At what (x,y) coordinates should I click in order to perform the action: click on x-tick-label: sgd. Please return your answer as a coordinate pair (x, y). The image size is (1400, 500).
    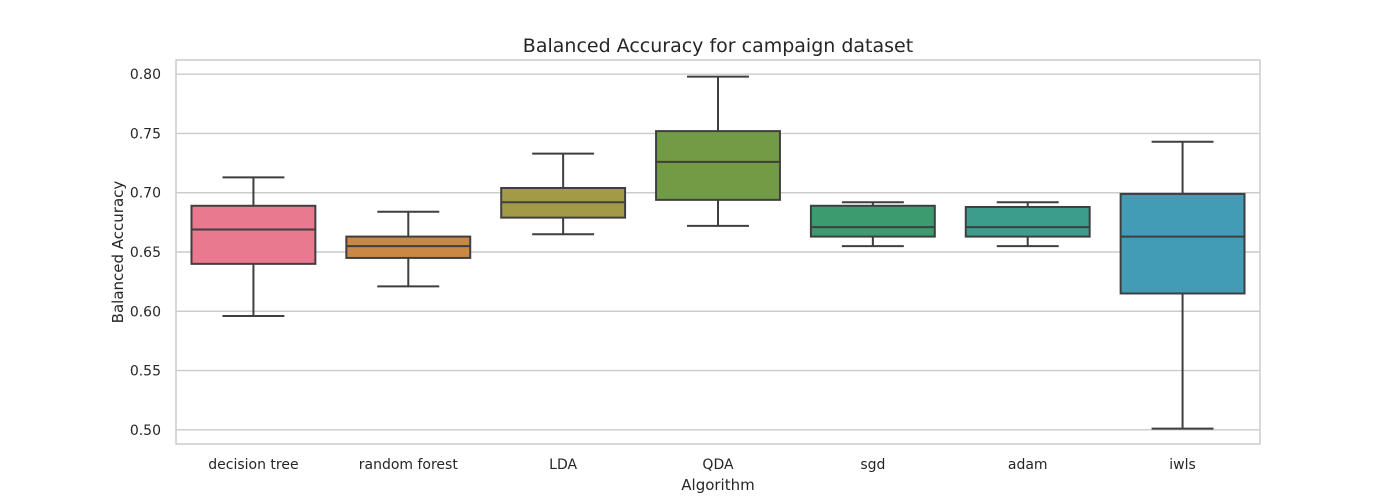
    Looking at the image, I should click on (872, 465).